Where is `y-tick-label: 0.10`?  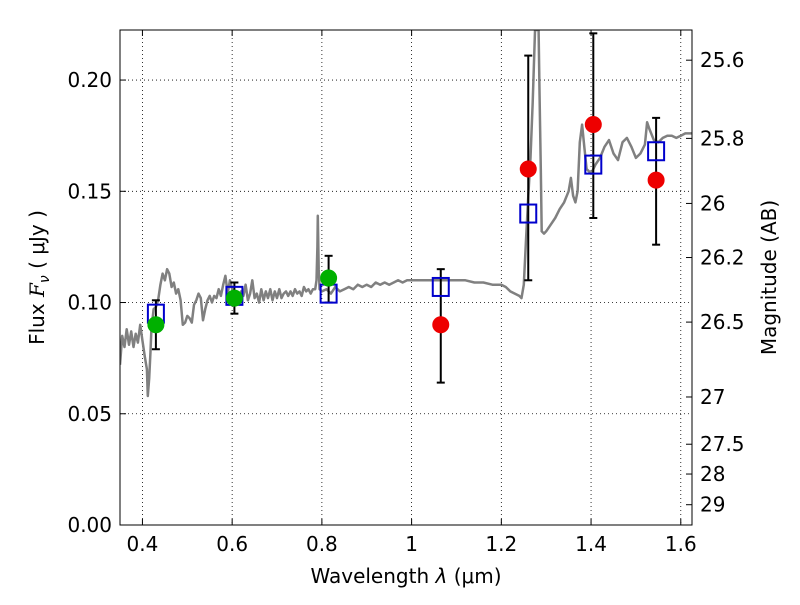 y-tick-label: 0.10 is located at coordinates (89, 303).